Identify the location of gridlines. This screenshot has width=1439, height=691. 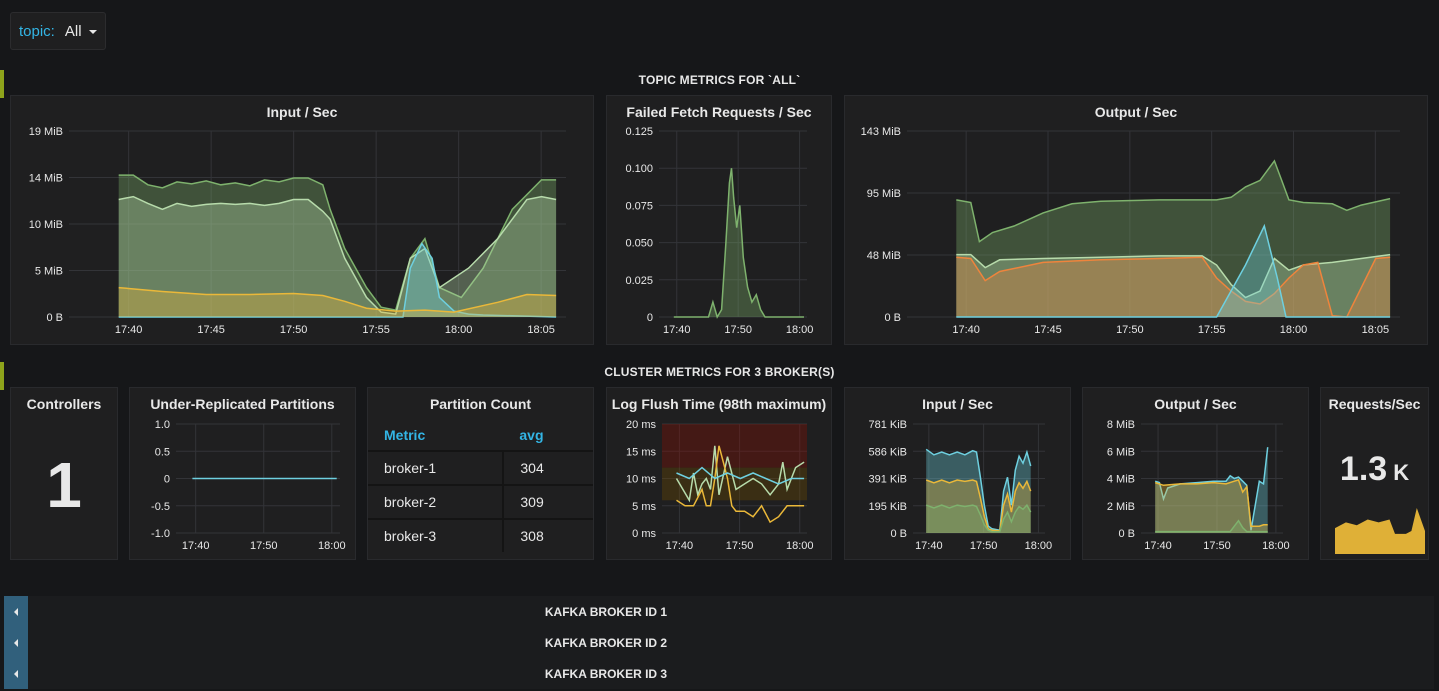
(733, 224).